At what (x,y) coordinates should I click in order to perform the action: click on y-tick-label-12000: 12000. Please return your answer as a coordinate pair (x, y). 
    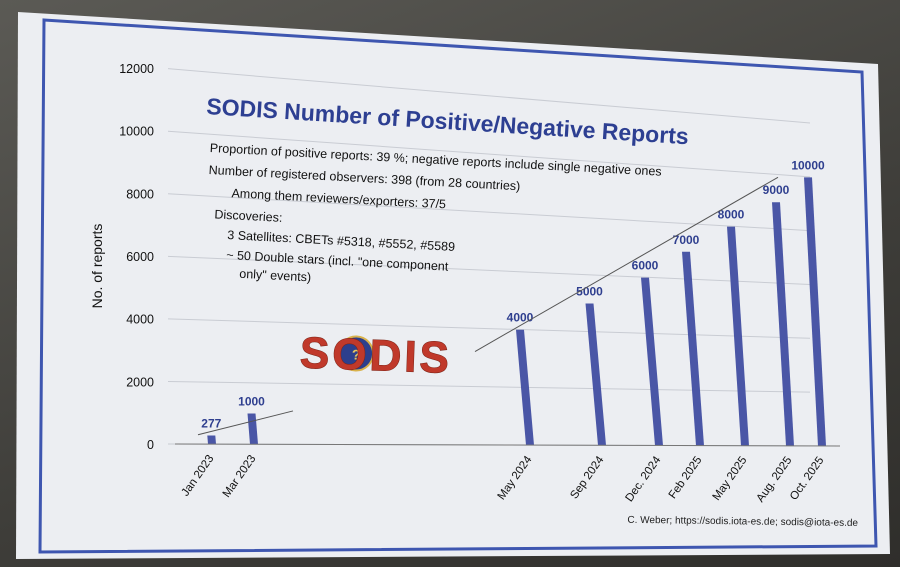
    Looking at the image, I should click on (136, 69).